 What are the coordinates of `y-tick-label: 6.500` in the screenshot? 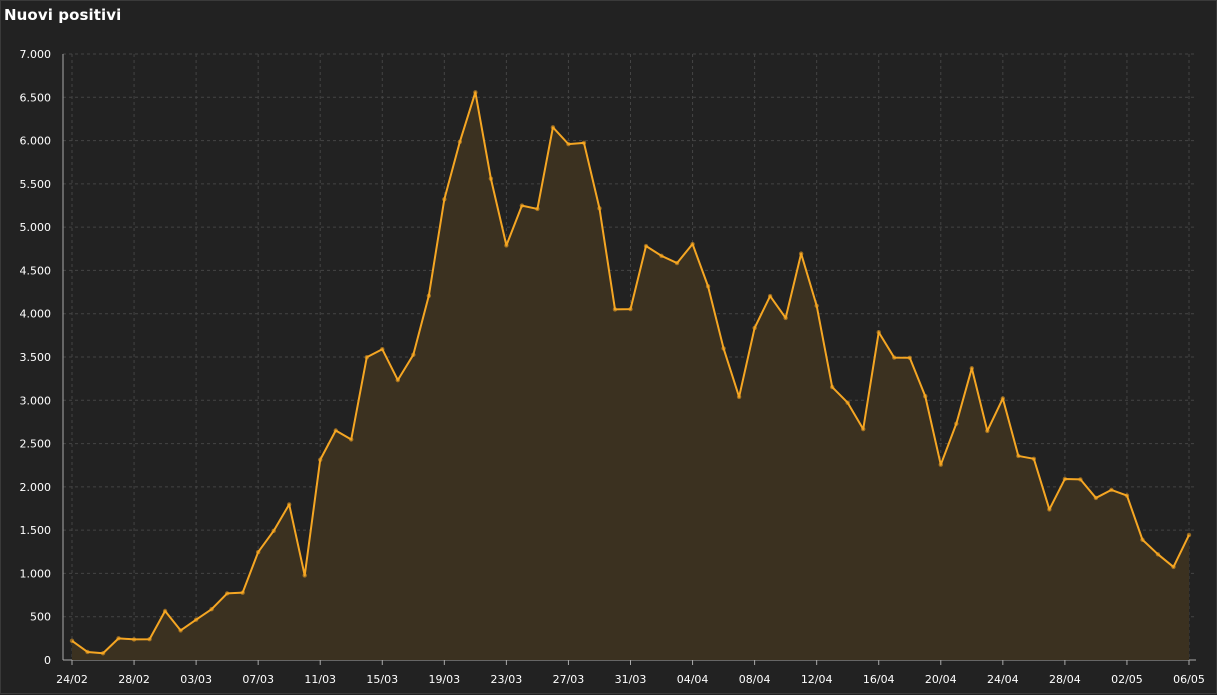 It's located at (36, 97).